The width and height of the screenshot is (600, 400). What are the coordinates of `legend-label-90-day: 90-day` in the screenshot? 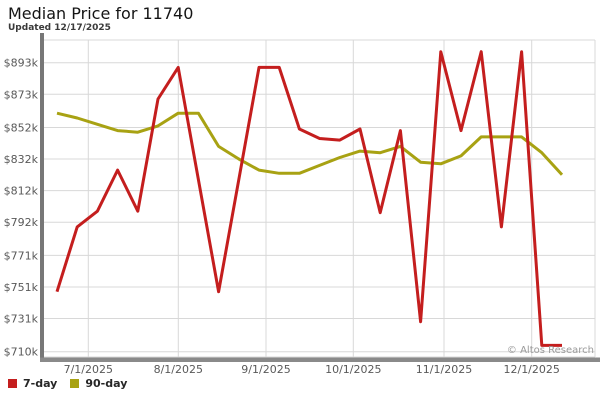 It's located at (106, 383).